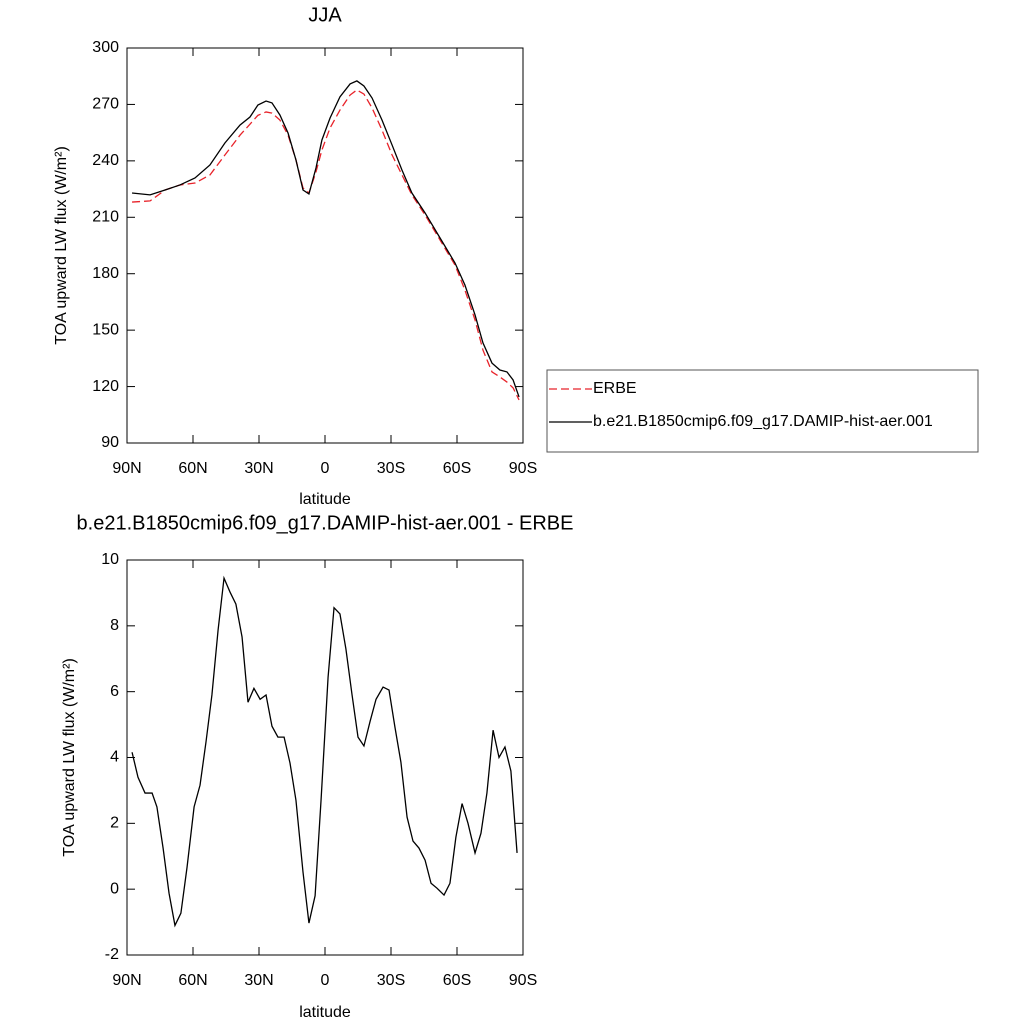 This screenshot has height=1029, width=1024. Describe the element at coordinates (325, 15) in the screenshot. I see `chart-title: JJA` at that location.